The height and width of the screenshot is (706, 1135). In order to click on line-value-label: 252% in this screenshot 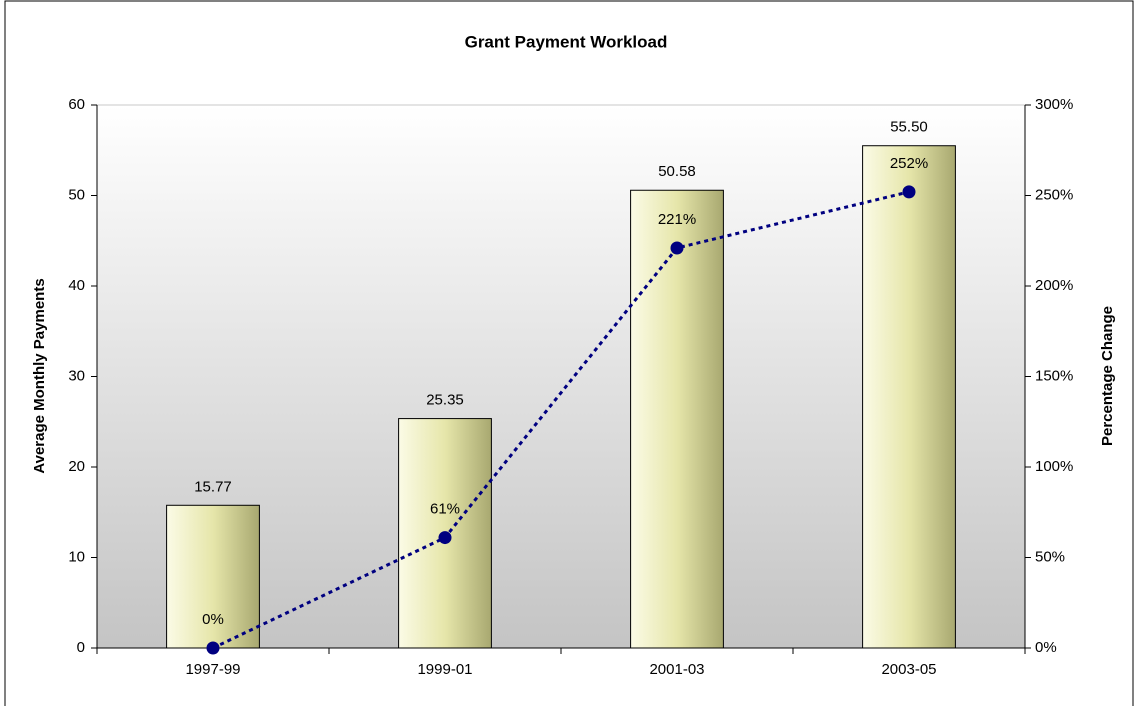, I will do `click(909, 163)`.